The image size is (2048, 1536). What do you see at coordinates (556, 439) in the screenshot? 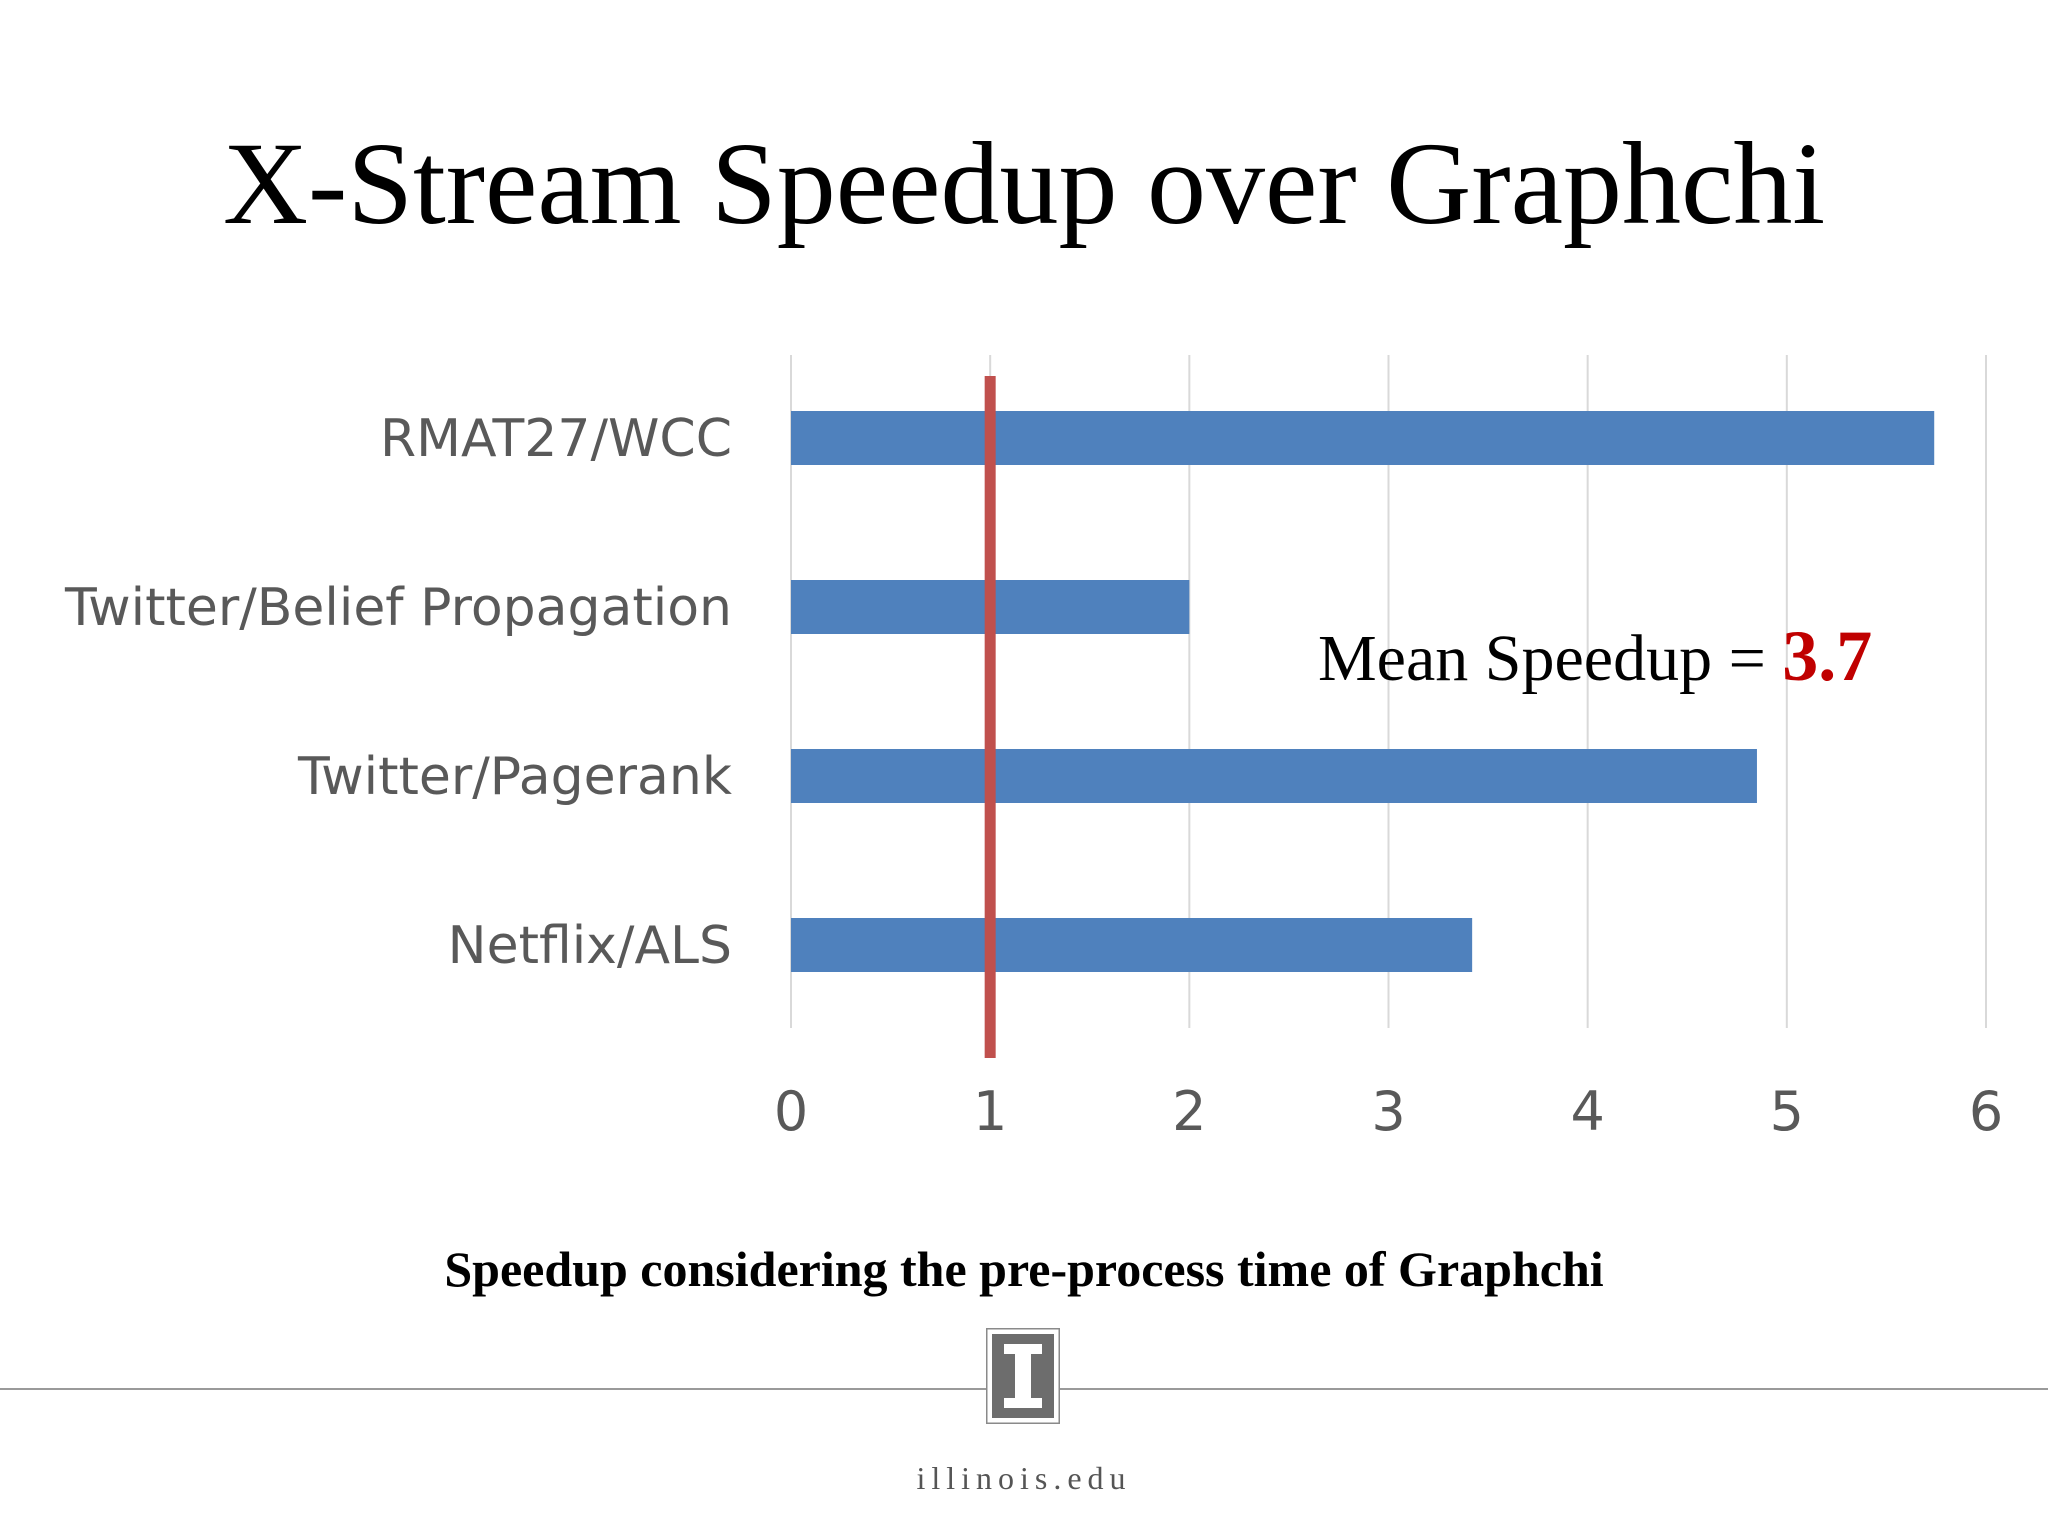
I see `category-label-rmat27-wcc: RMAT27/WCC` at bounding box center [556, 439].